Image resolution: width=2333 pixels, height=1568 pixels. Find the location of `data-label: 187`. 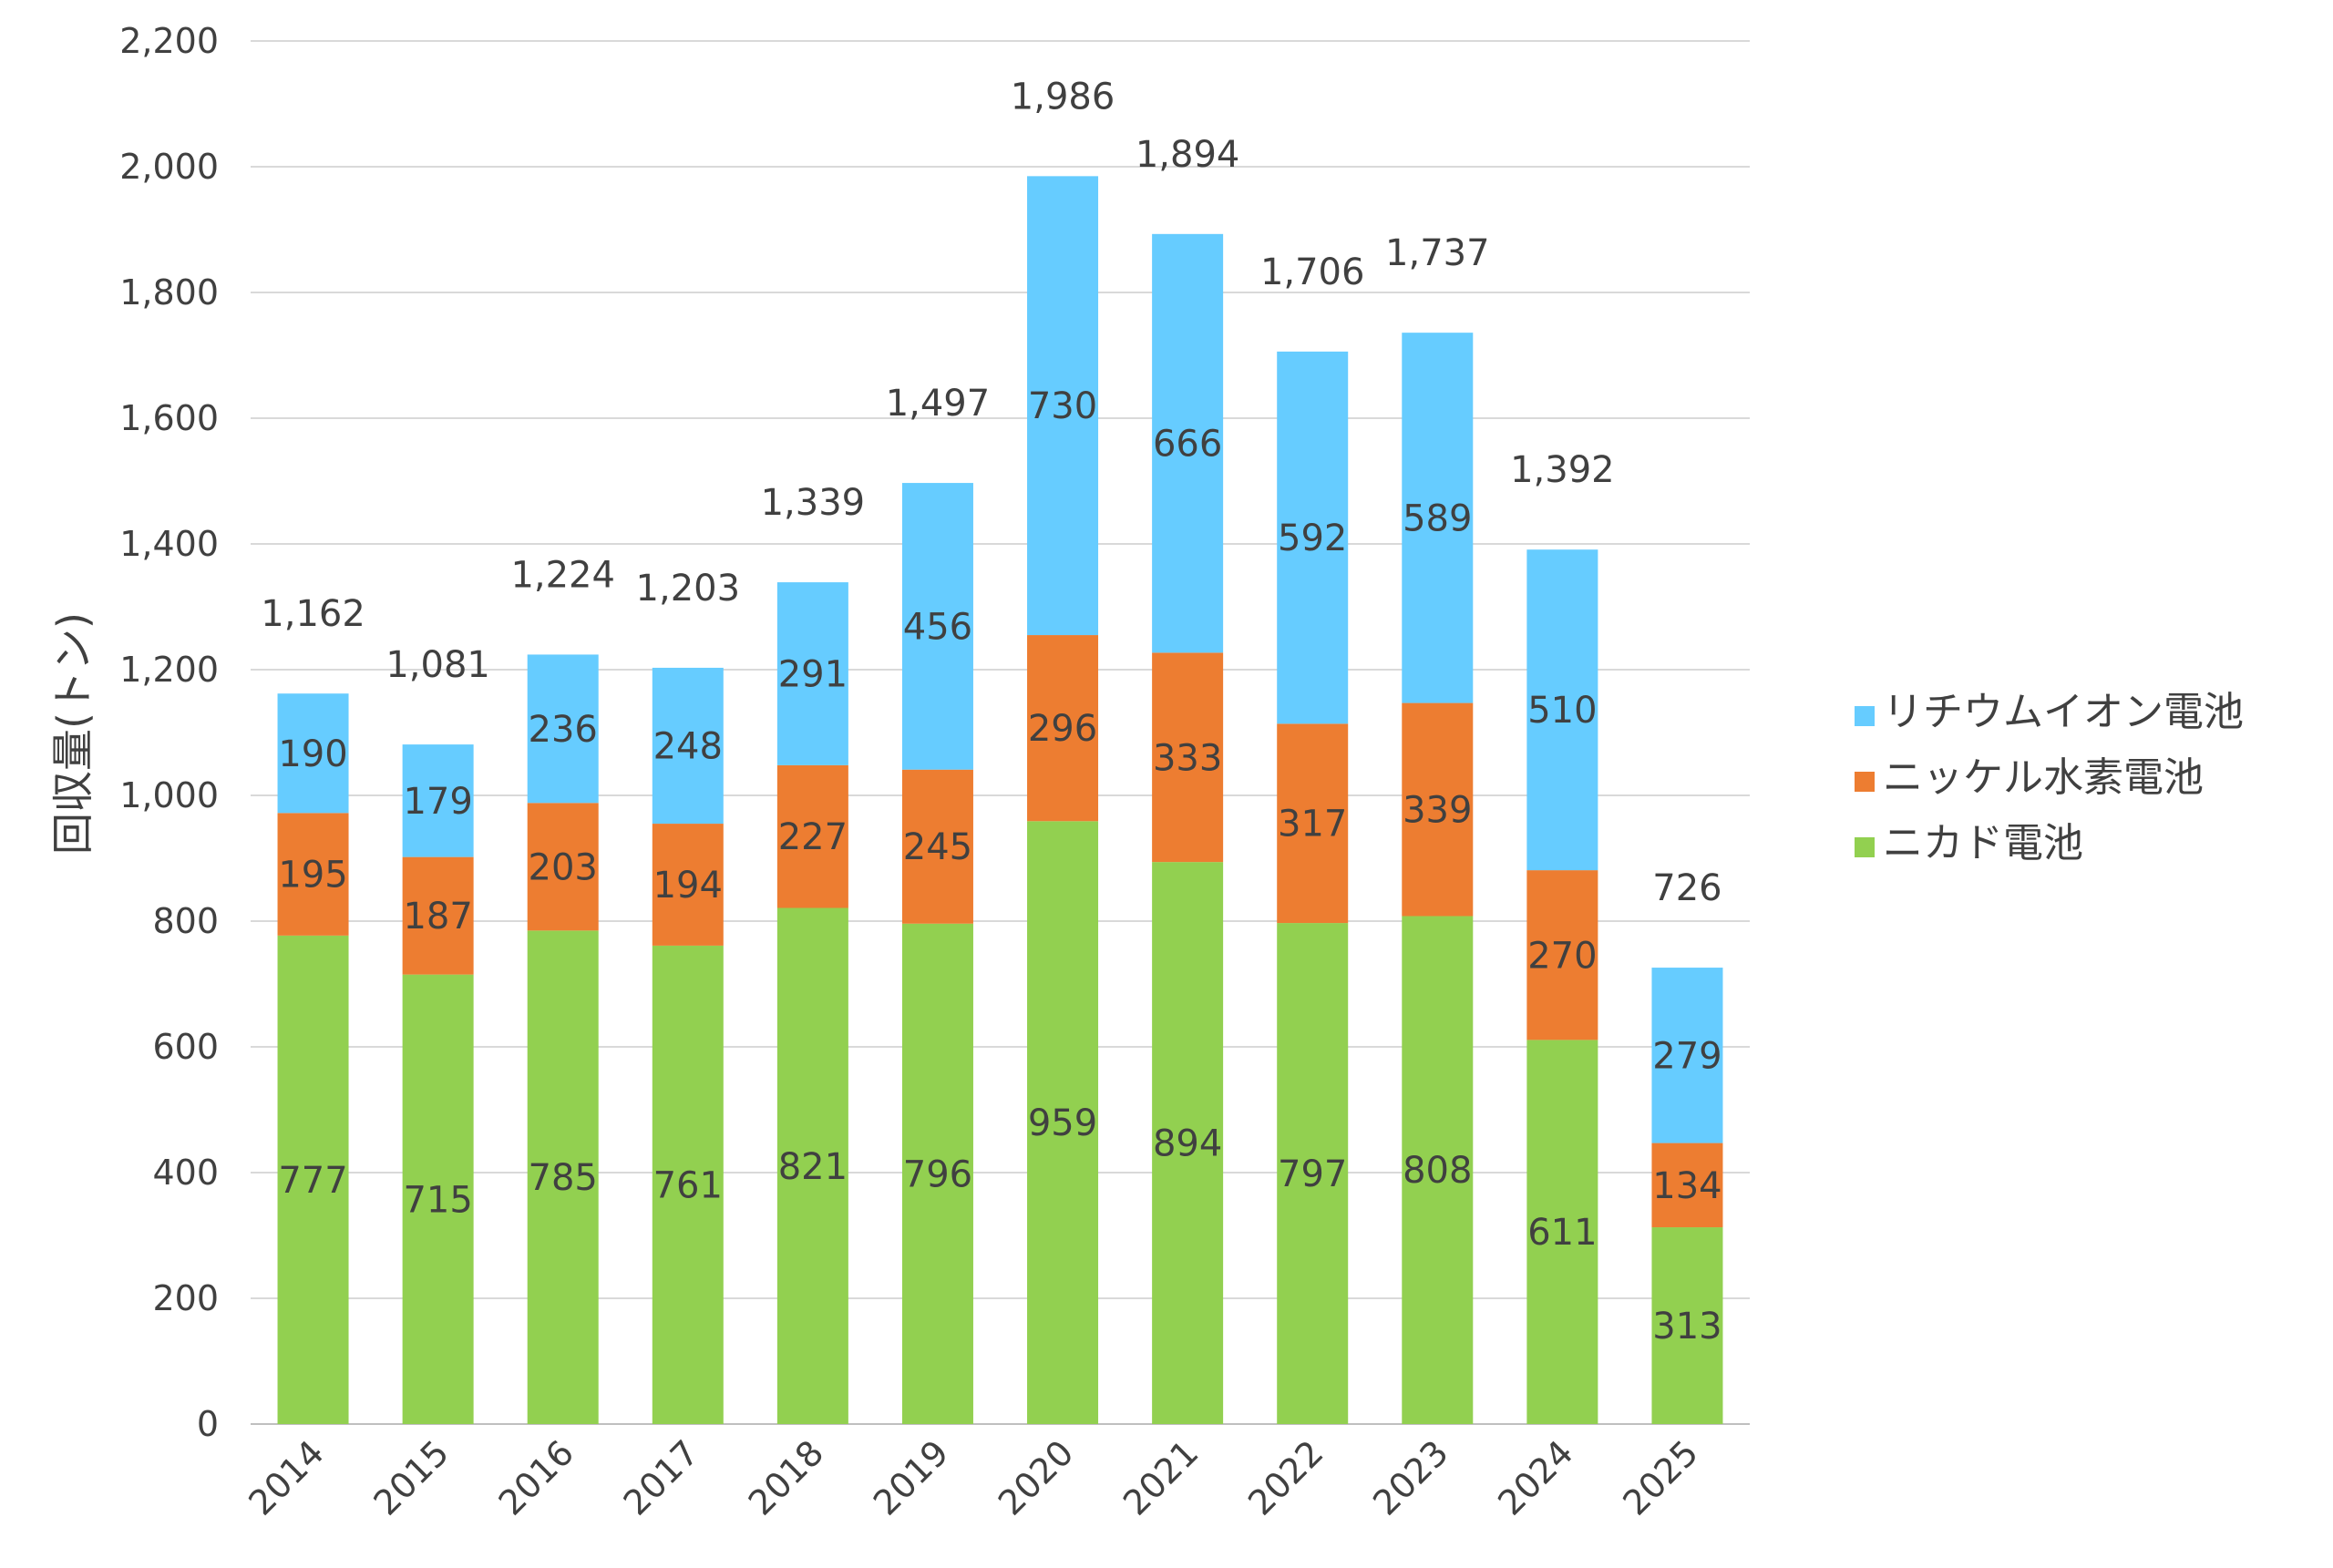

data-label: 187 is located at coordinates (438, 917).